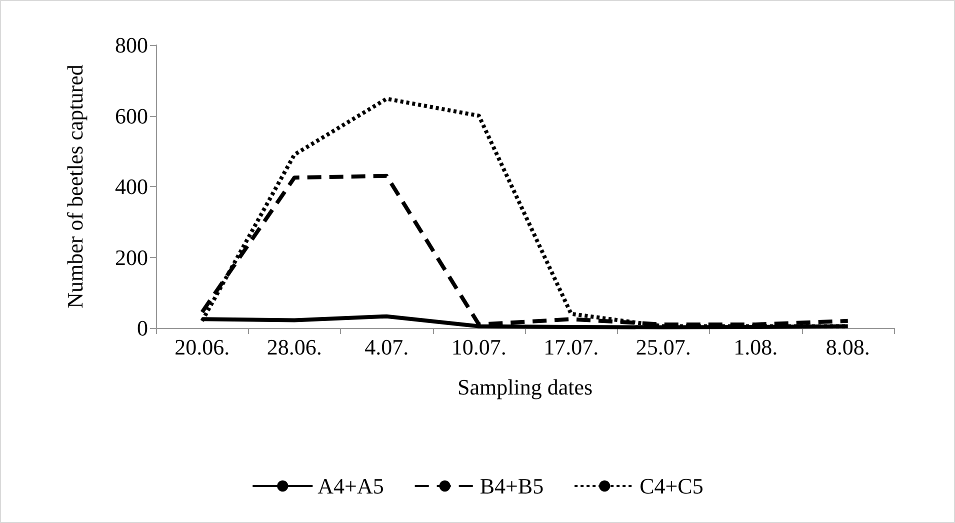 The height and width of the screenshot is (523, 955). I want to click on y-tick-label: 600, so click(131, 115).